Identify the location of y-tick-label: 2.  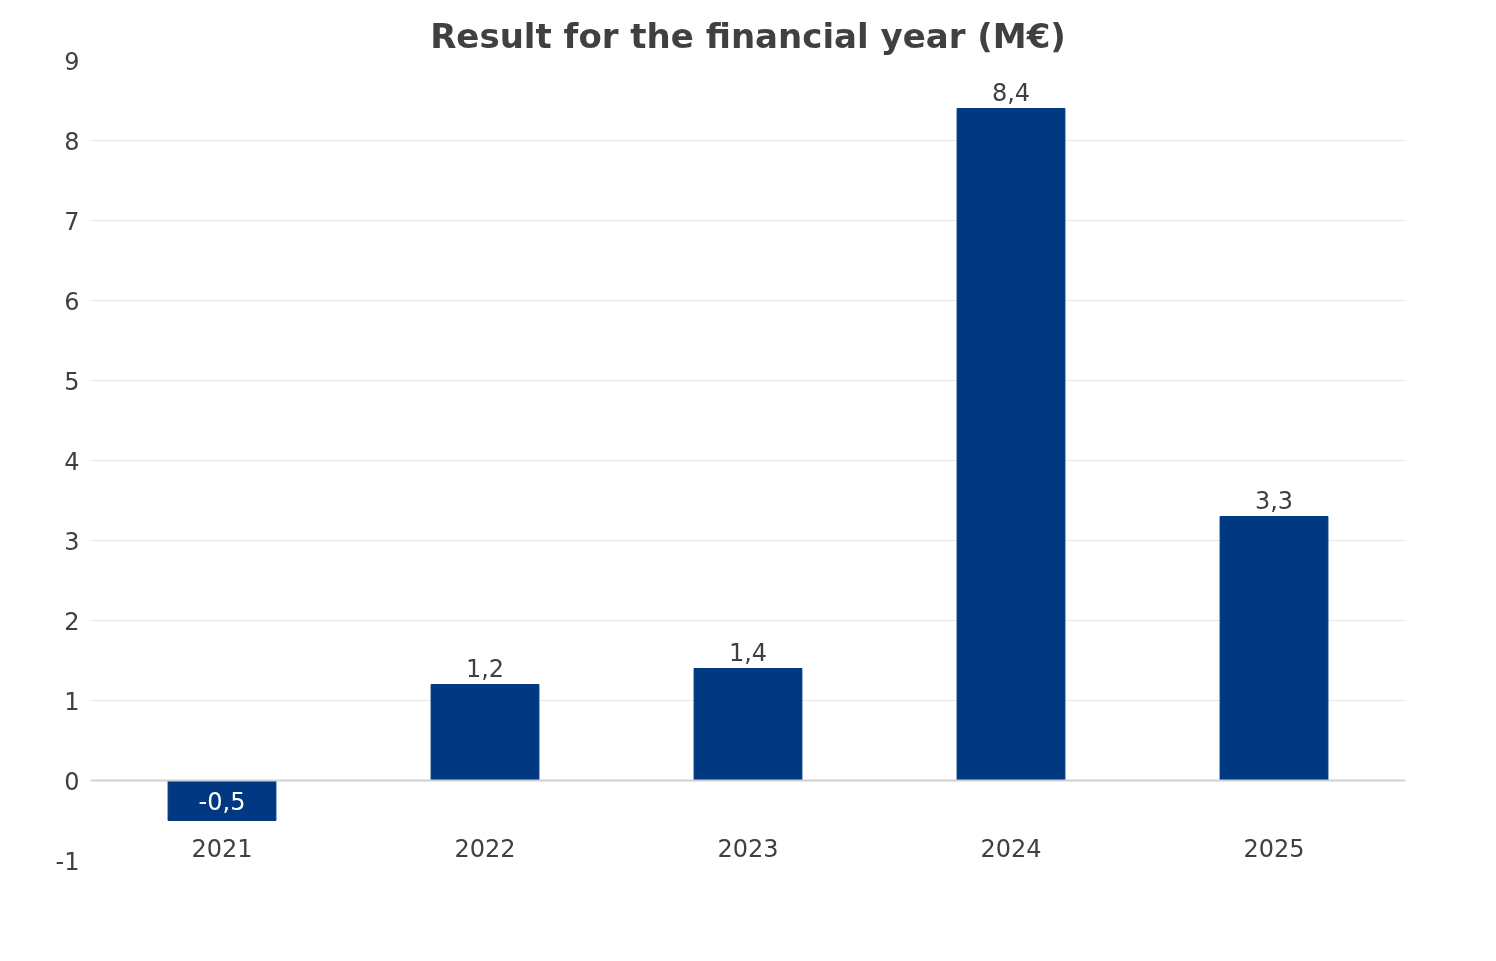
(72, 621).